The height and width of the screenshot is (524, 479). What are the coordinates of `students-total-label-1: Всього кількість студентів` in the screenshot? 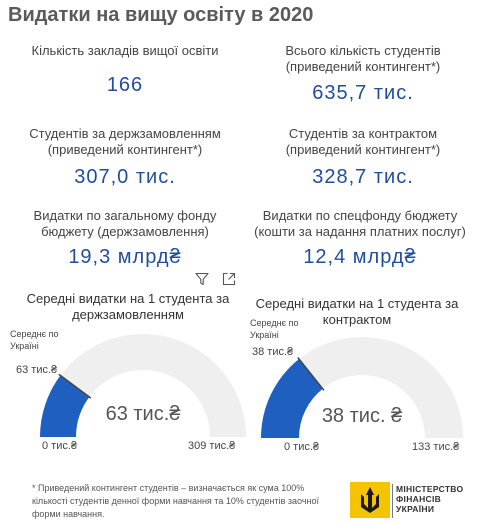 It's located at (363, 50).